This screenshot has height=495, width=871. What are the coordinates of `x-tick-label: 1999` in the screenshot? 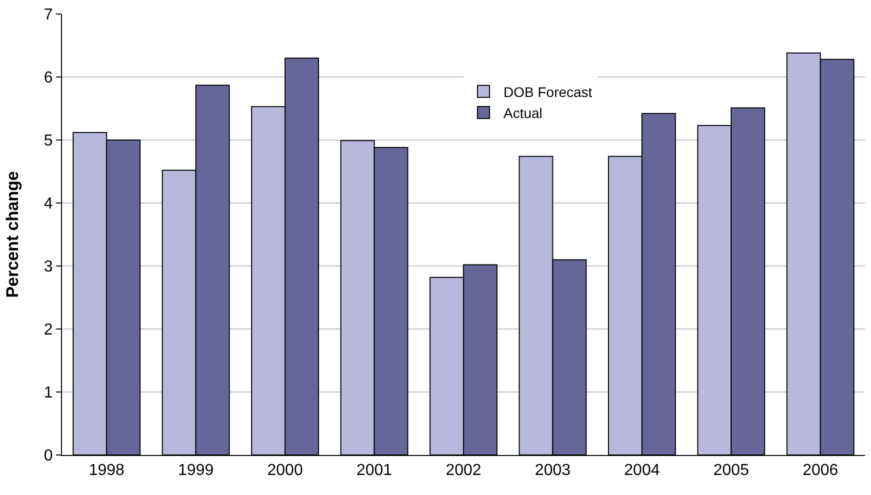 It's located at (196, 471).